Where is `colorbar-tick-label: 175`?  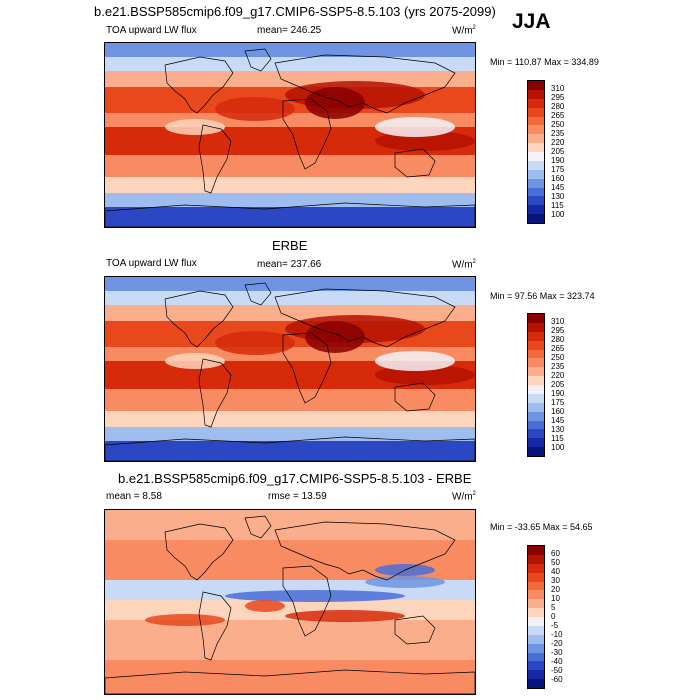 colorbar-tick-label: 175 is located at coordinates (558, 169).